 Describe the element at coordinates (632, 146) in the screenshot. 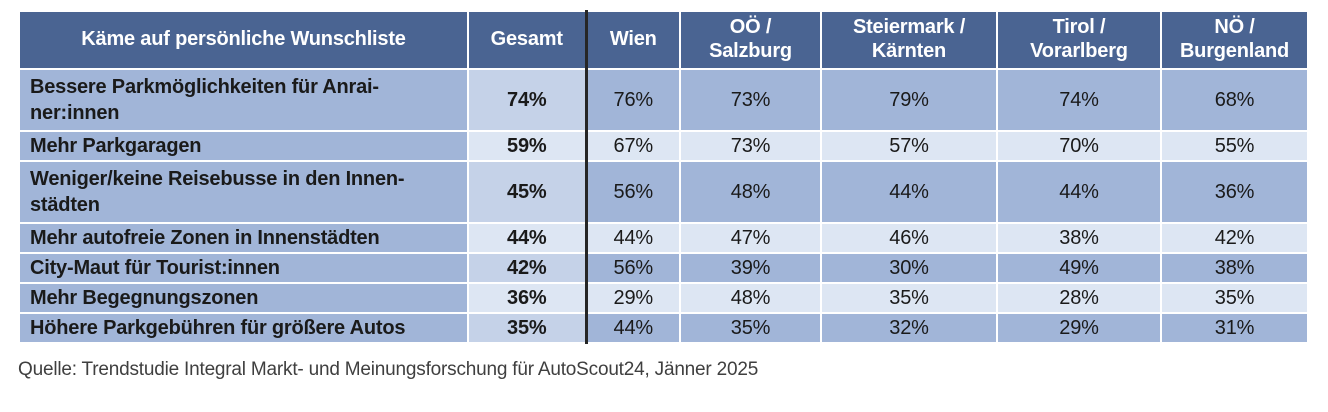

I see `cell-wien: 67%` at that location.